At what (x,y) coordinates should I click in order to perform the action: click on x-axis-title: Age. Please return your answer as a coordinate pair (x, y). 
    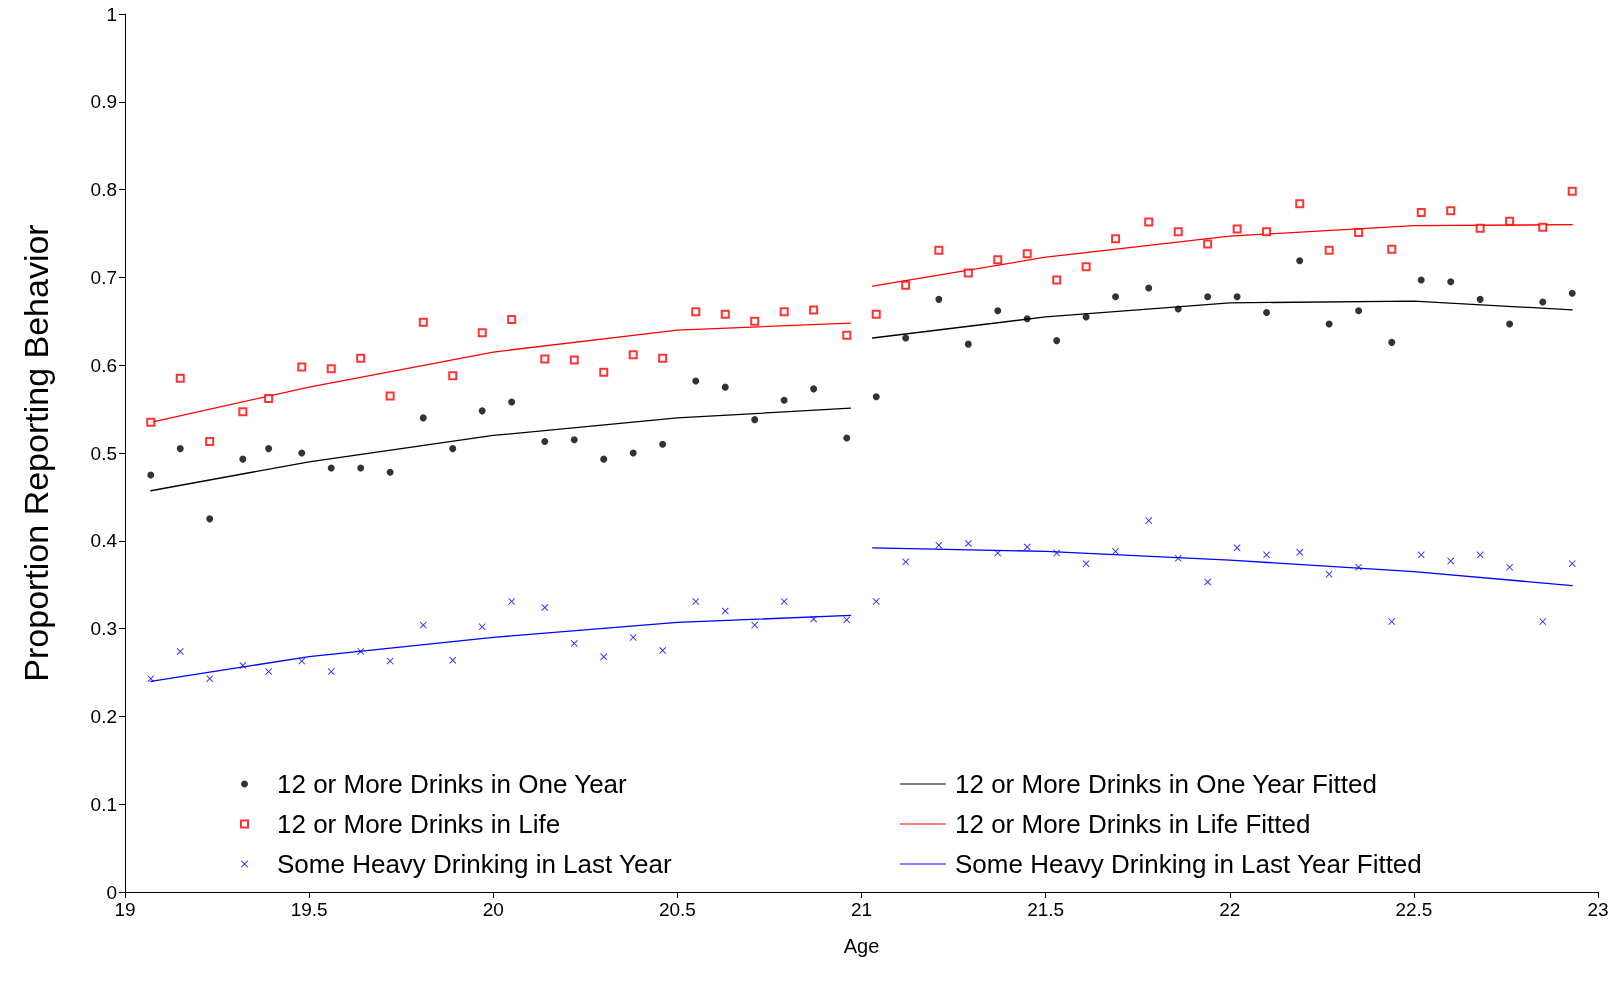
    Looking at the image, I should click on (861, 946).